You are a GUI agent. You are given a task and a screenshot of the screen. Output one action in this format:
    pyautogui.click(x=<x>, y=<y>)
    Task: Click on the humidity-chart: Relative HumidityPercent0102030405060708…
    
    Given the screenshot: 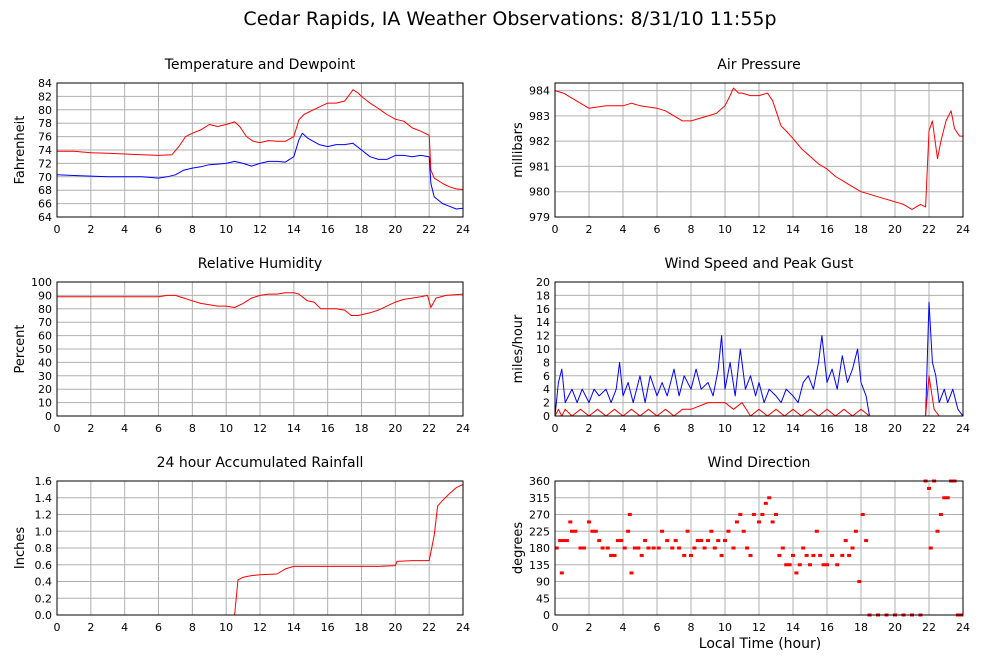 What is the action you would take?
    pyautogui.click(x=241, y=345)
    